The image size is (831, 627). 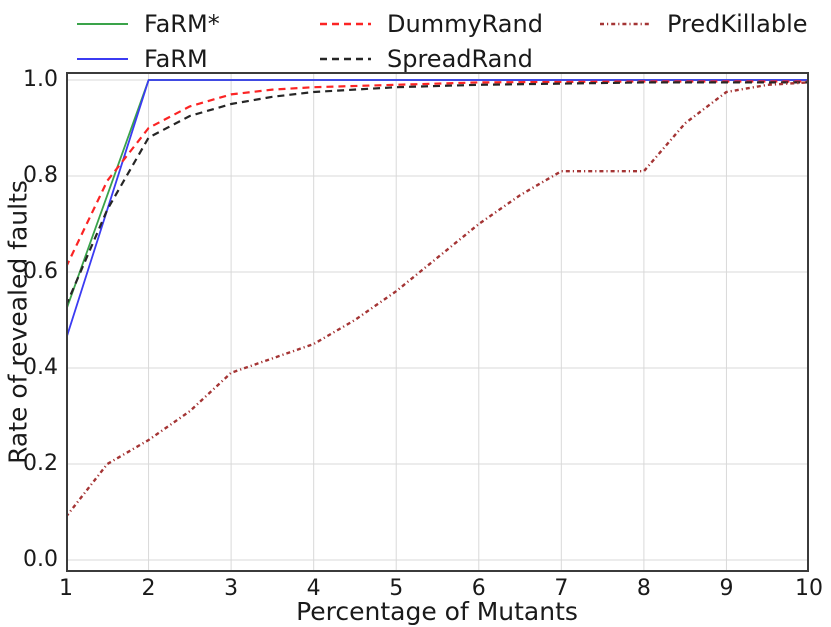 I want to click on y-tick-label: 0.0, so click(x=40, y=559).